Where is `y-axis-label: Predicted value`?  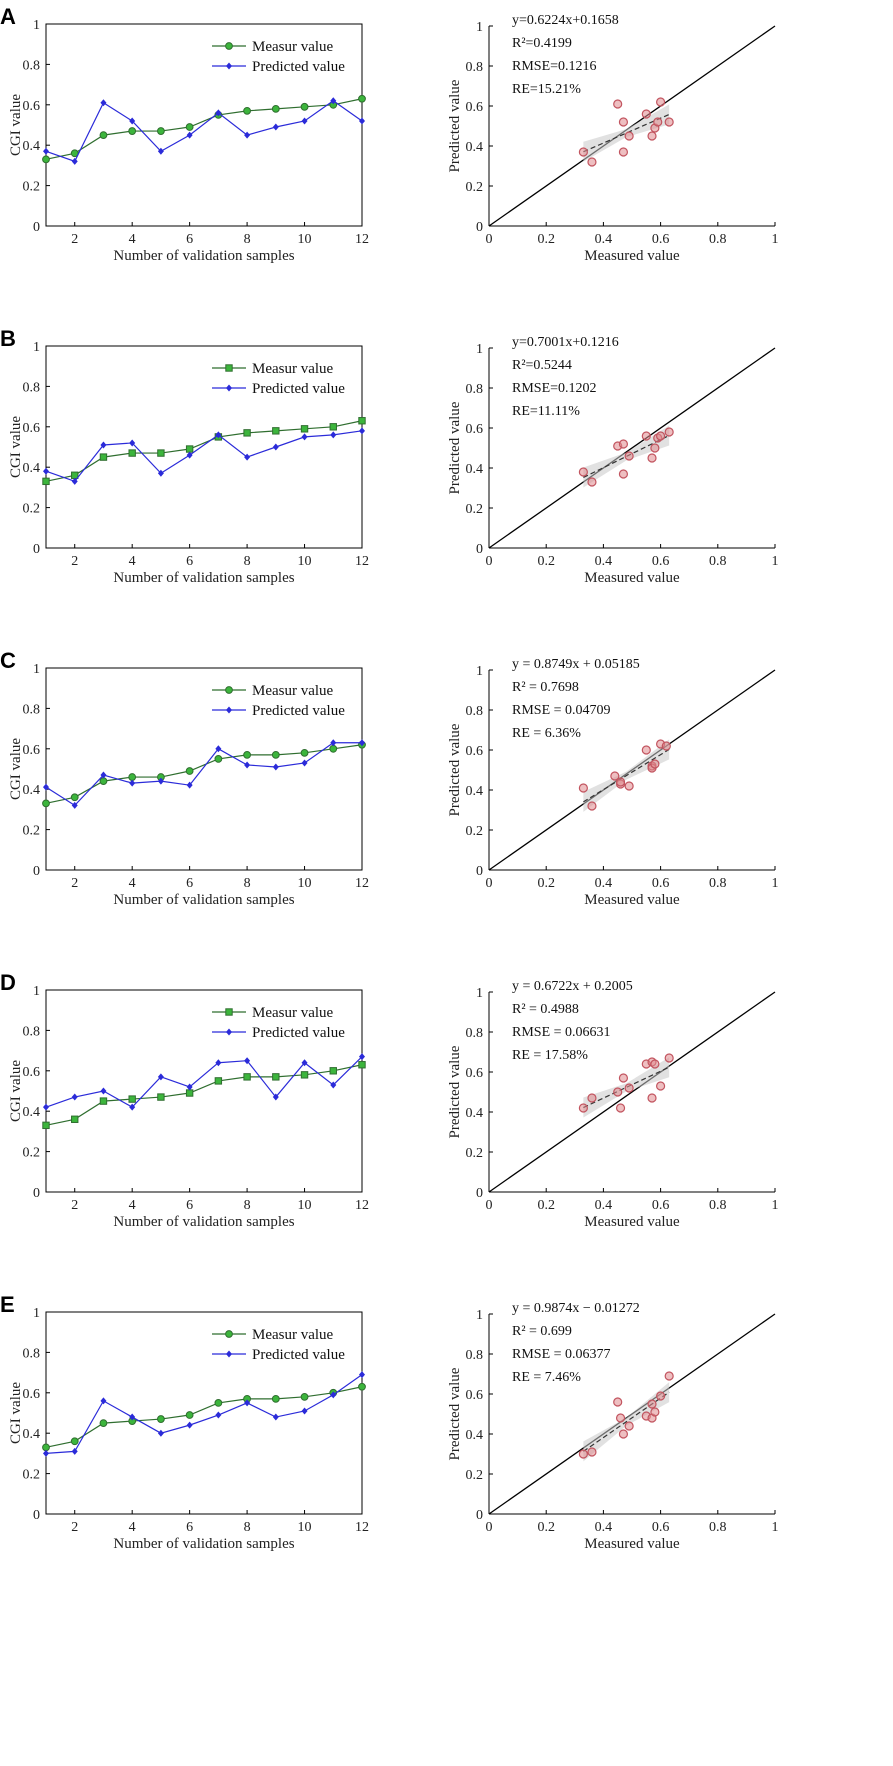
y-axis-label: Predicted value is located at coordinates (455, 447).